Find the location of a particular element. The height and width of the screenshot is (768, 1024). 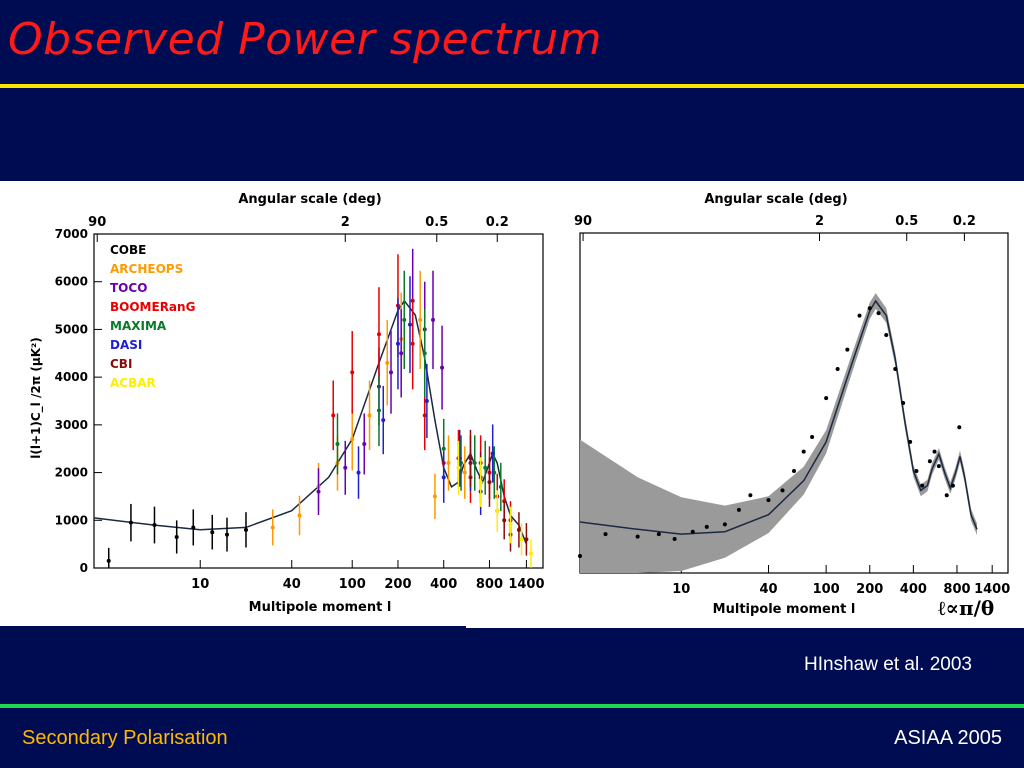

legend-entry: ARCHEOPS is located at coordinates (146, 269).